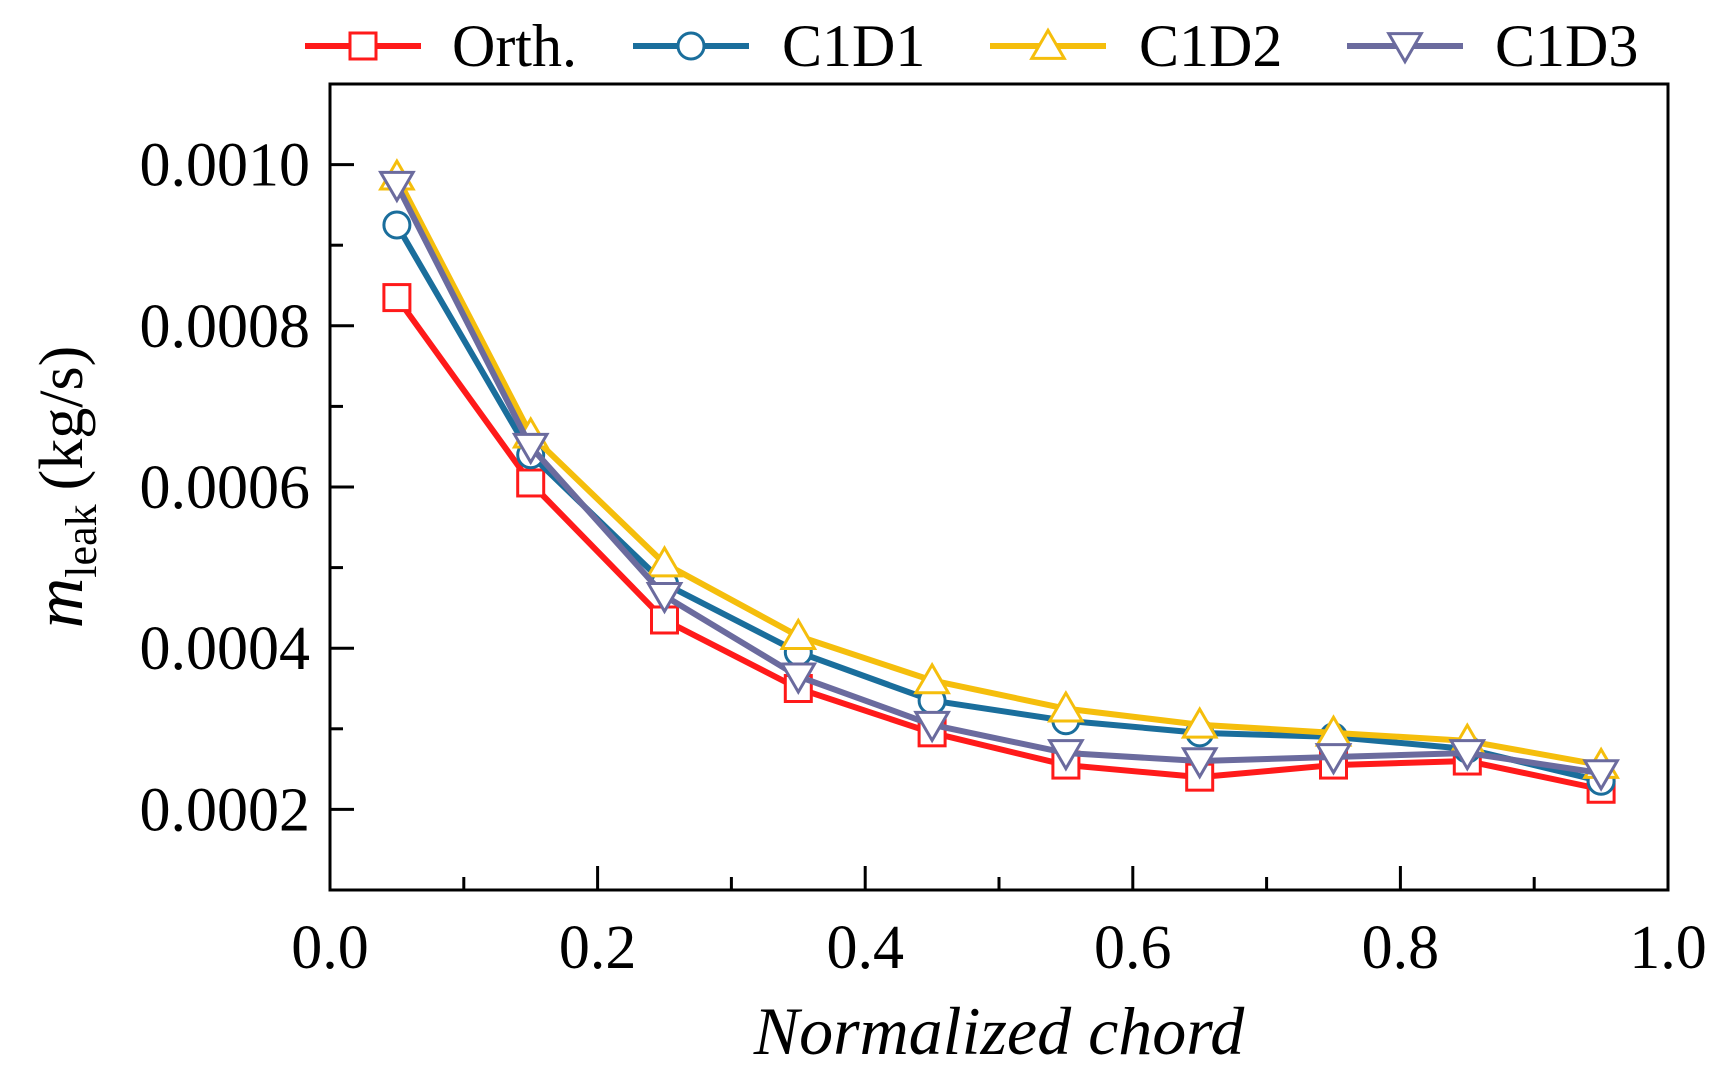  I want to click on legend-item: C1D2, so click(1136, 46).